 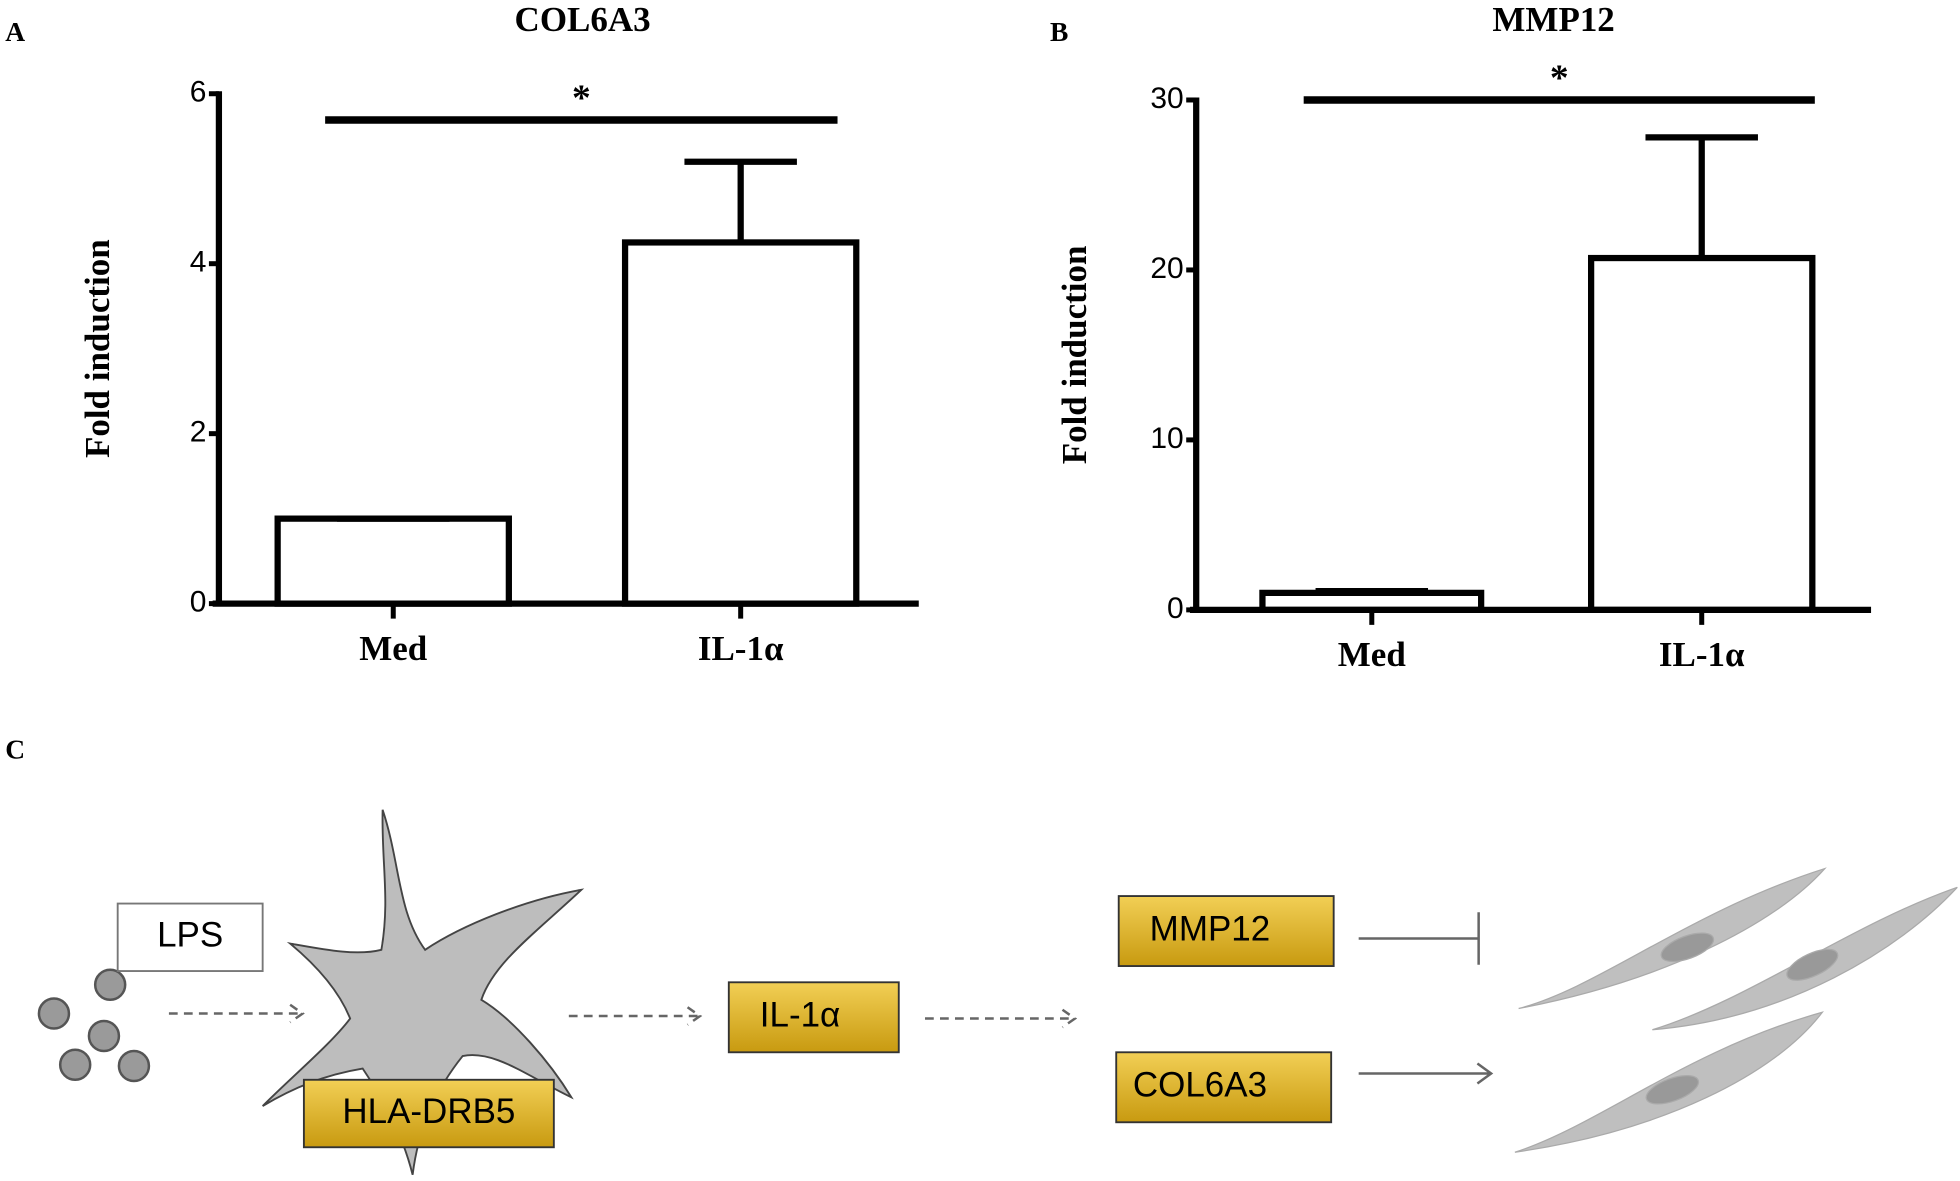 I want to click on particles, so click(x=94, y=1025).